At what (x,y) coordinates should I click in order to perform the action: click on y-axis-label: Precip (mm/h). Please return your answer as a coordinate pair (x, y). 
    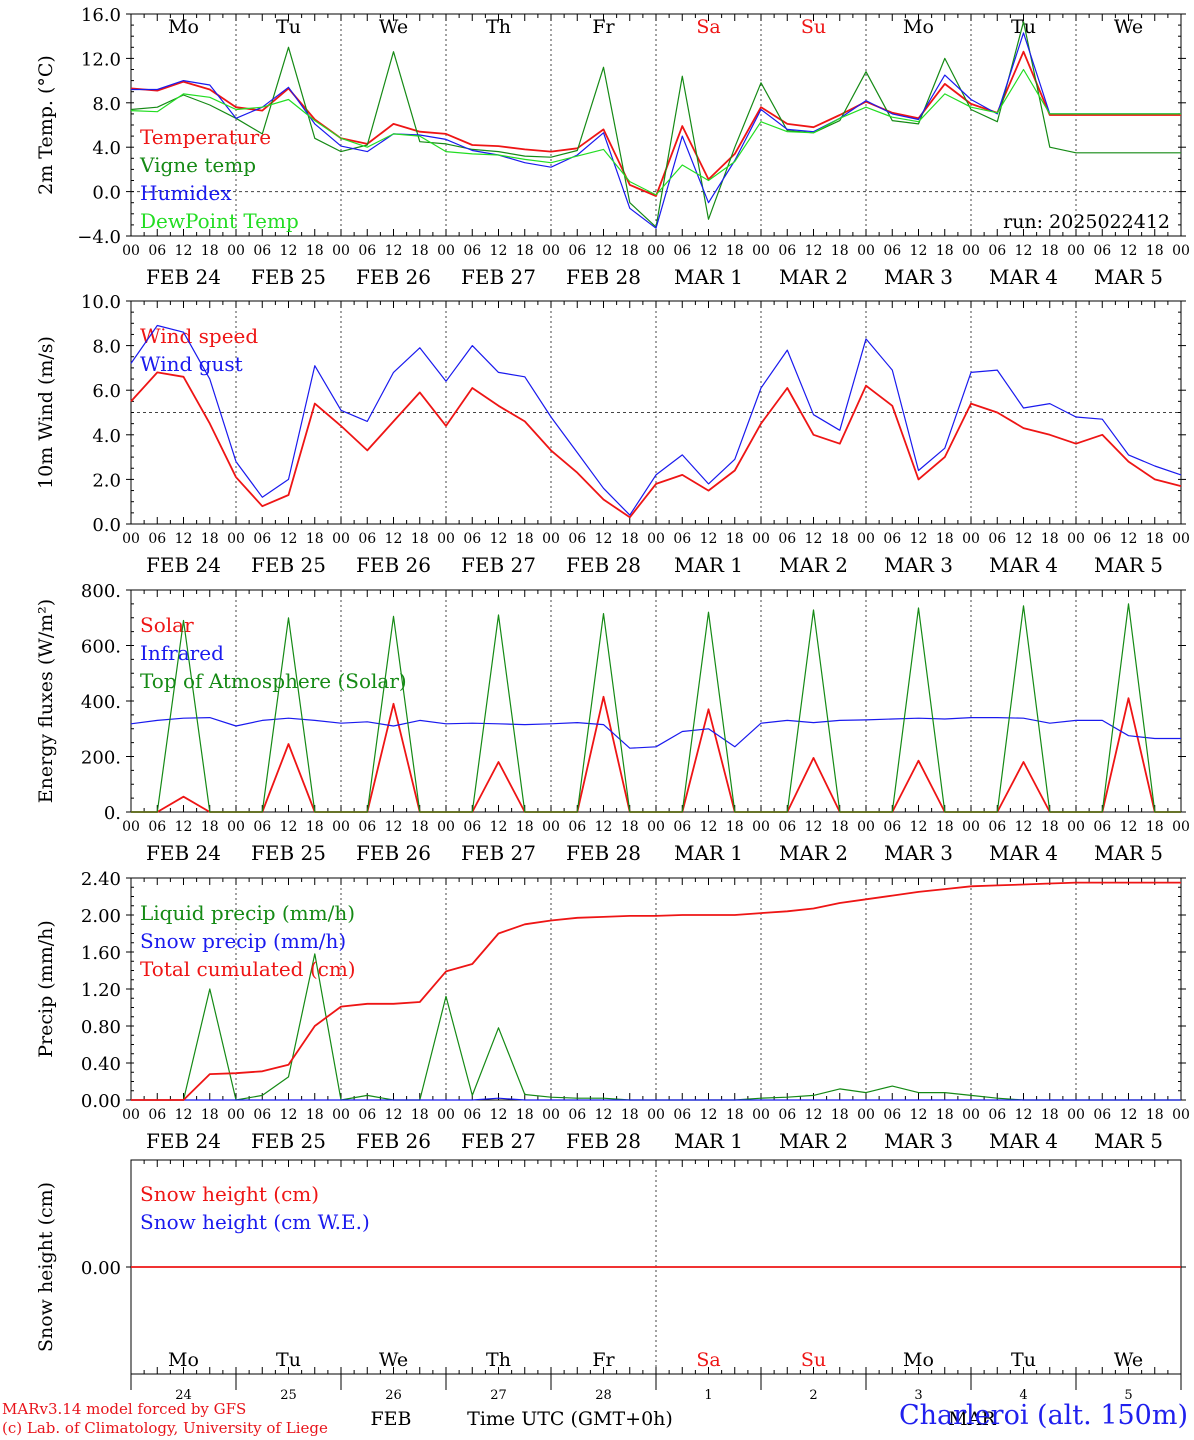
    Looking at the image, I should click on (46, 989).